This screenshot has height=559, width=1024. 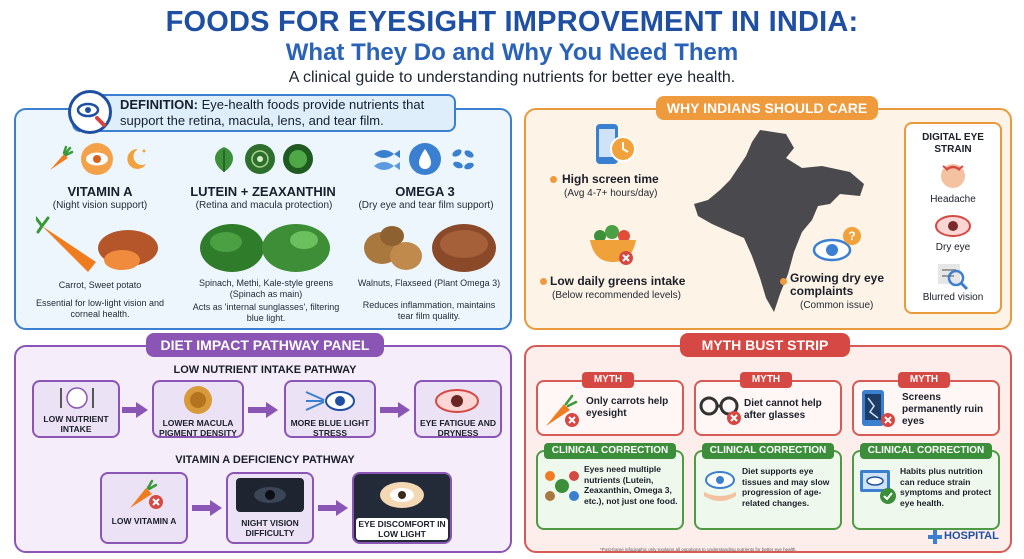 What do you see at coordinates (943, 409) in the screenshot?
I see `myth-text: Screens permanently ruin eyes` at bounding box center [943, 409].